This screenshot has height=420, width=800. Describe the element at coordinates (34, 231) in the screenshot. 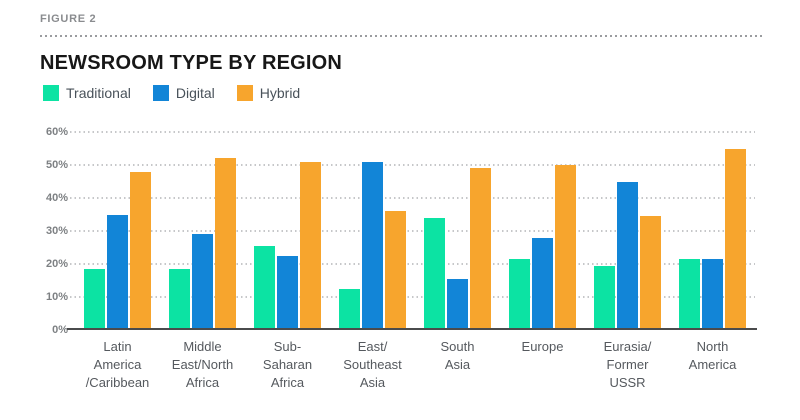

I see `y-axis-labels: 60% 50% 40% 30% 20% 10% 0%` at that location.